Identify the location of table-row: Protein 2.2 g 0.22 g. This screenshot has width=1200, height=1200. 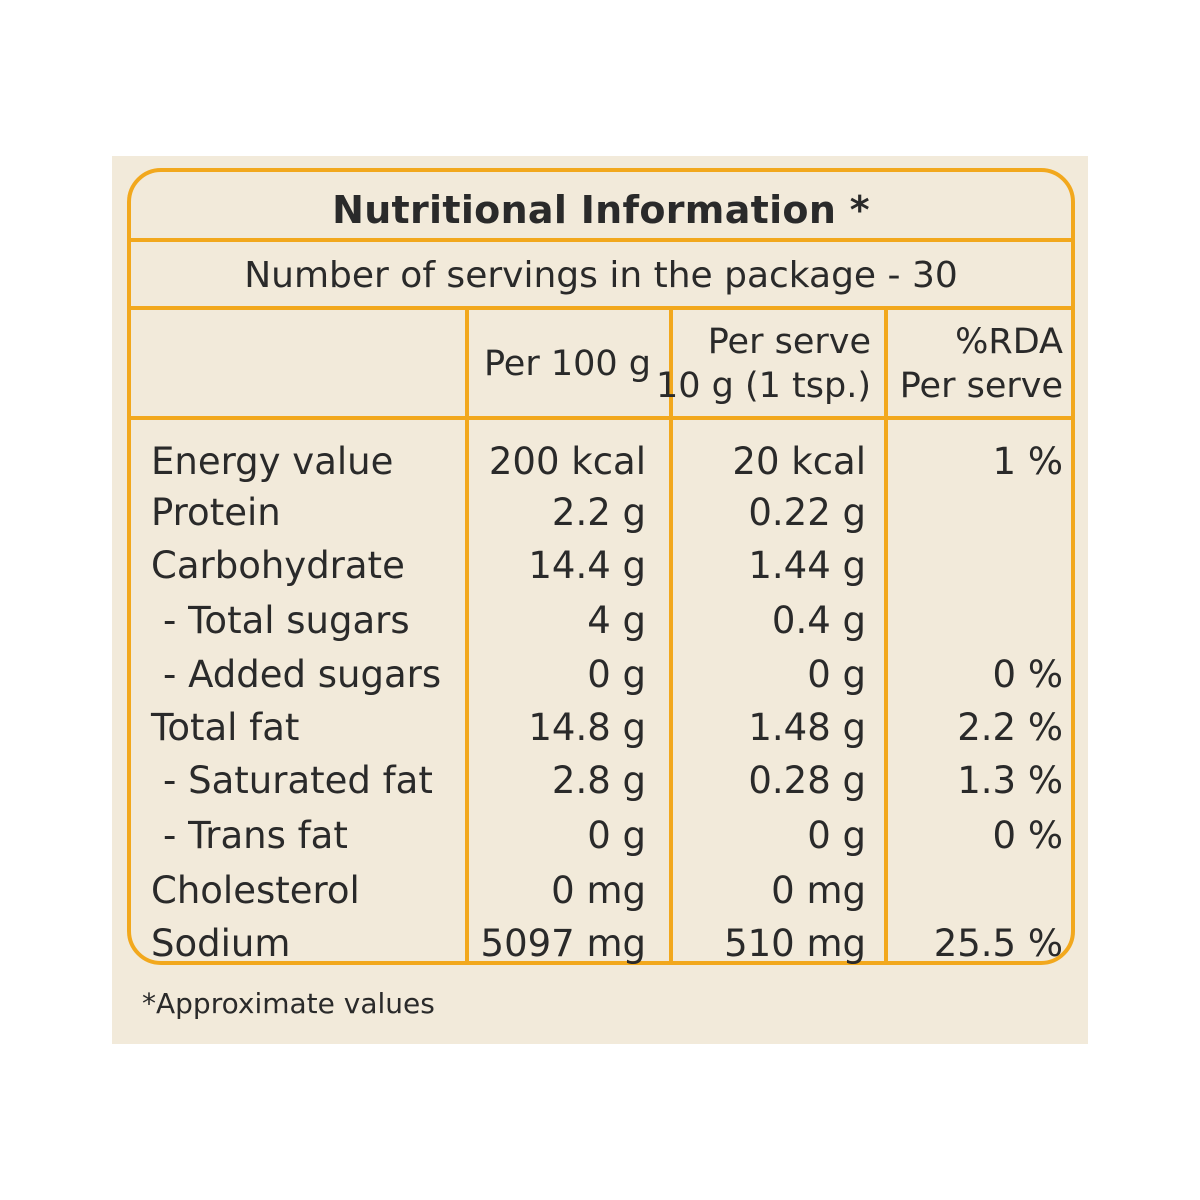
(601, 513).